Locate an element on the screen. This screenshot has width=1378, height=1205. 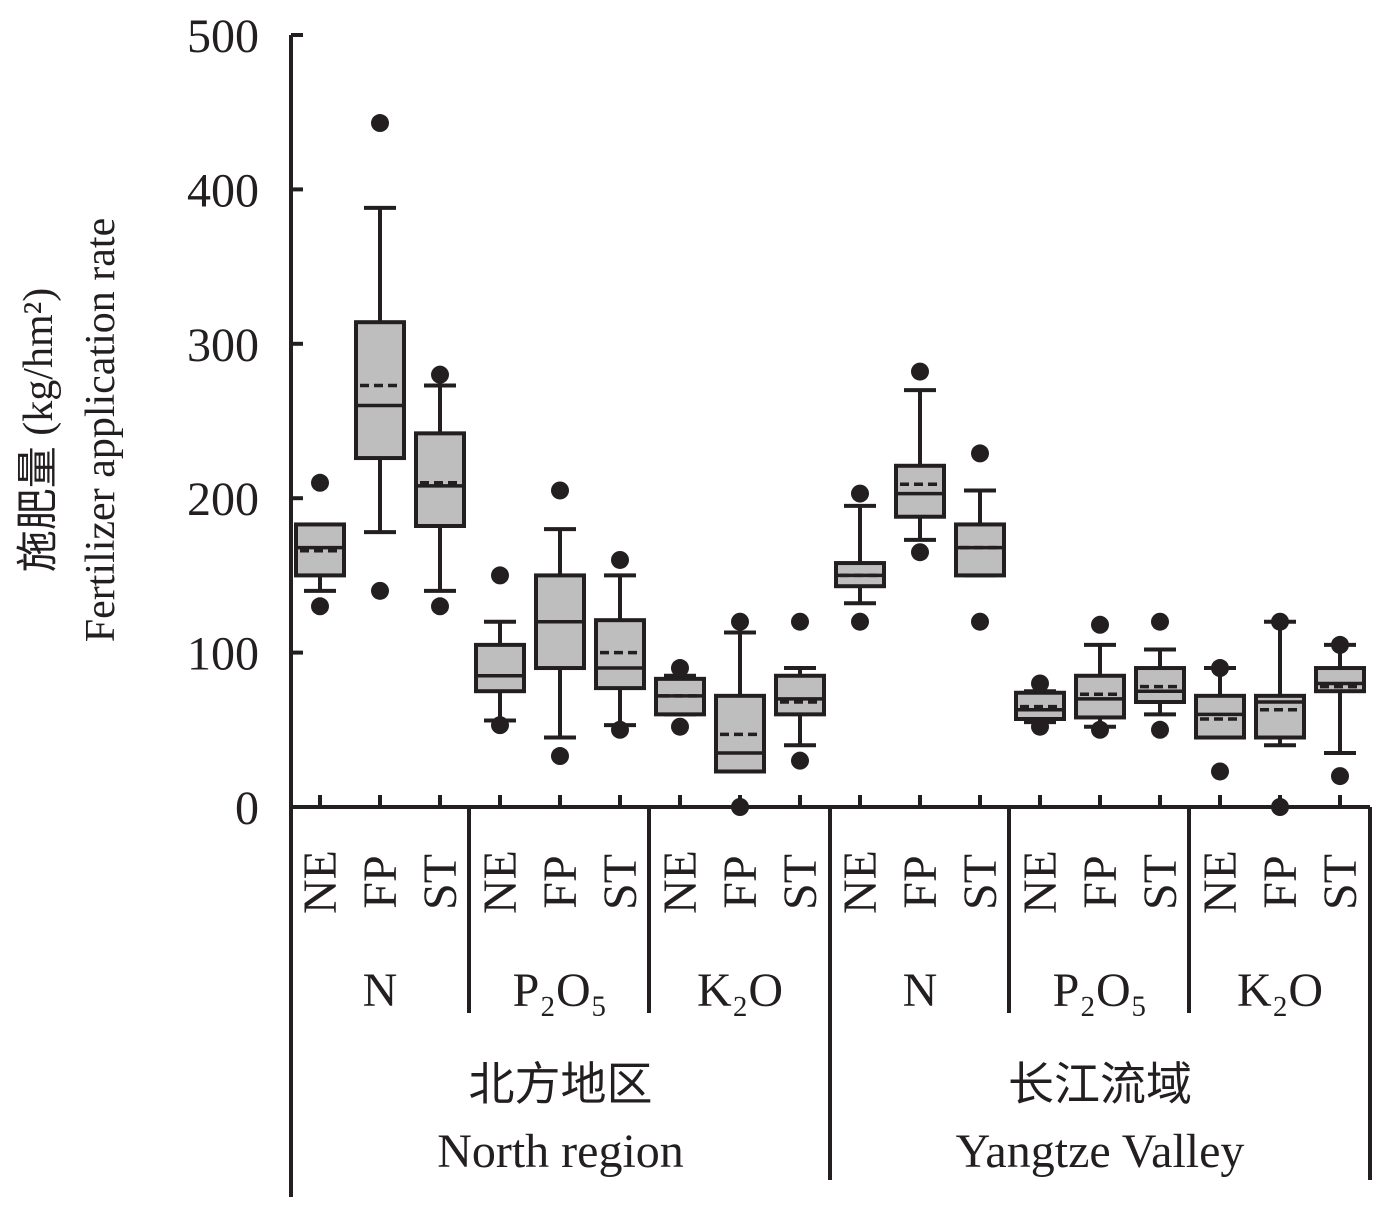
box-north-region-n-fp is located at coordinates (380, 460).